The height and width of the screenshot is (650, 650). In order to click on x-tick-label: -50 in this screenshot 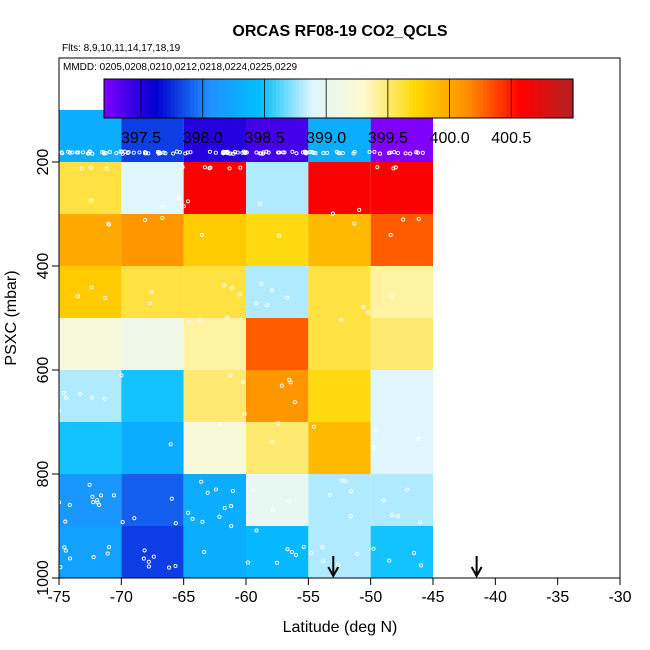, I will do `click(370, 597)`.